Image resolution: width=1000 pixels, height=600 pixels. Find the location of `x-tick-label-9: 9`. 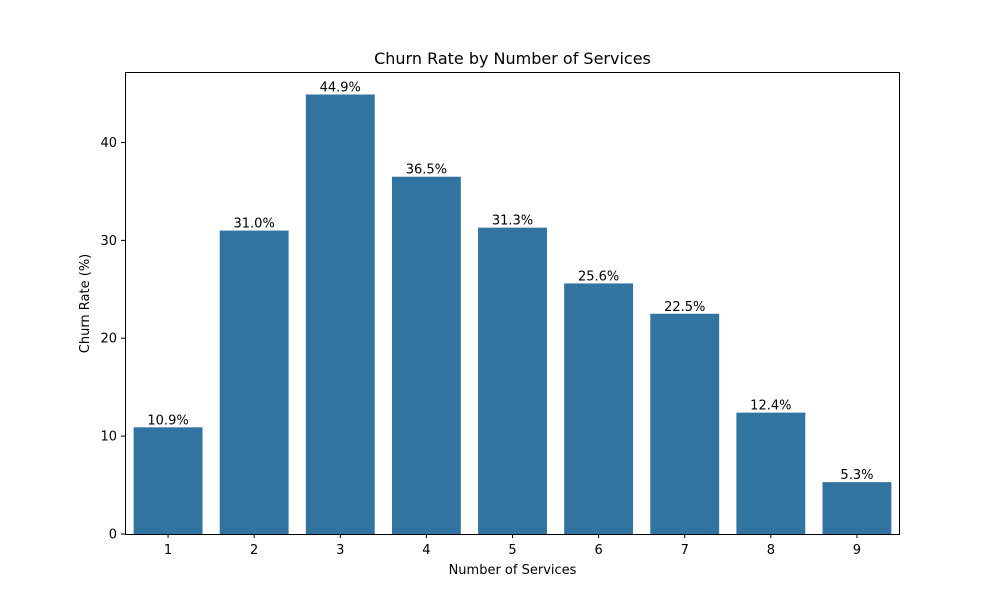

x-tick-label-9: 9 is located at coordinates (857, 550).